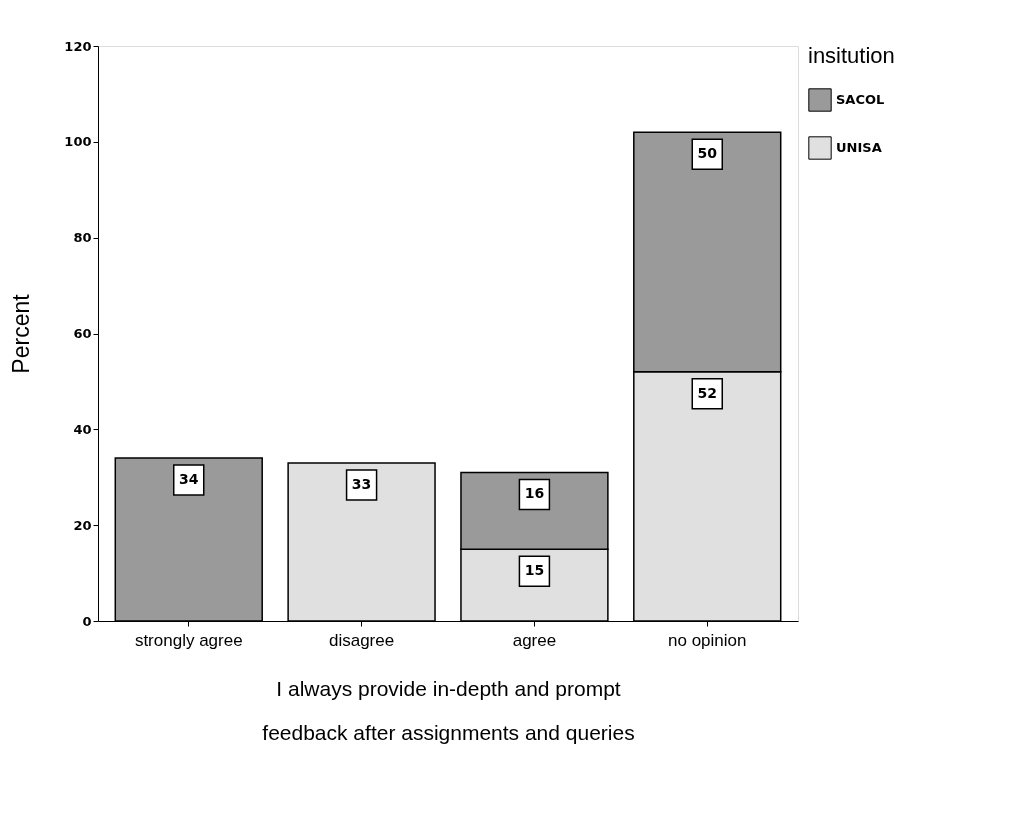  What do you see at coordinates (21, 333) in the screenshot?
I see `y-axis-title: Percent` at bounding box center [21, 333].